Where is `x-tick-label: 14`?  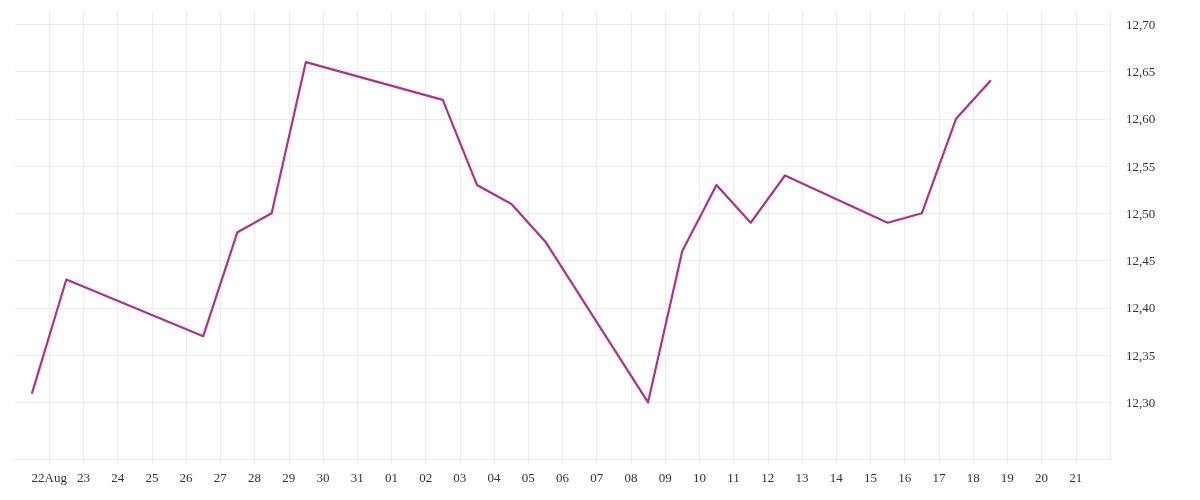 x-tick-label: 14 is located at coordinates (836, 477).